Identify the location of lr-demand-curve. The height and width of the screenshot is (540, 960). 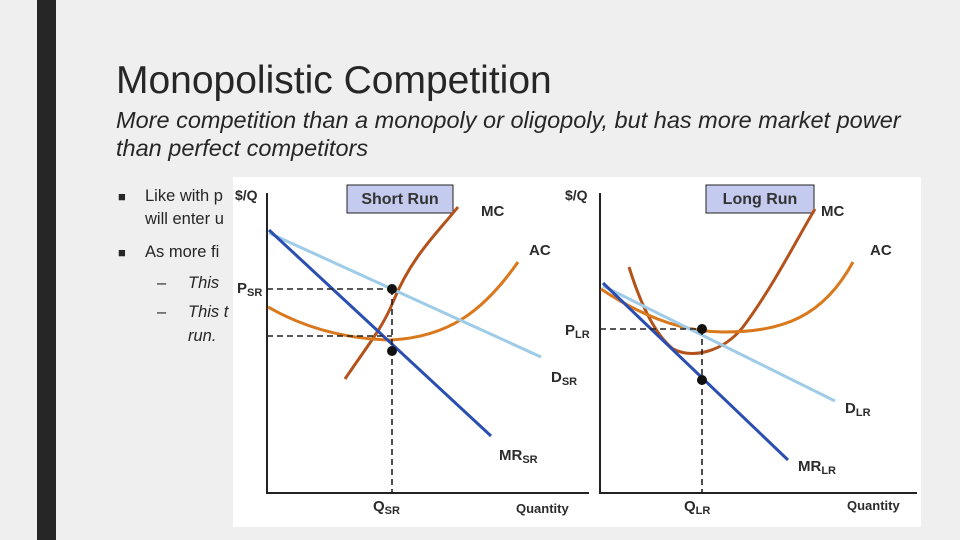
(719, 343).